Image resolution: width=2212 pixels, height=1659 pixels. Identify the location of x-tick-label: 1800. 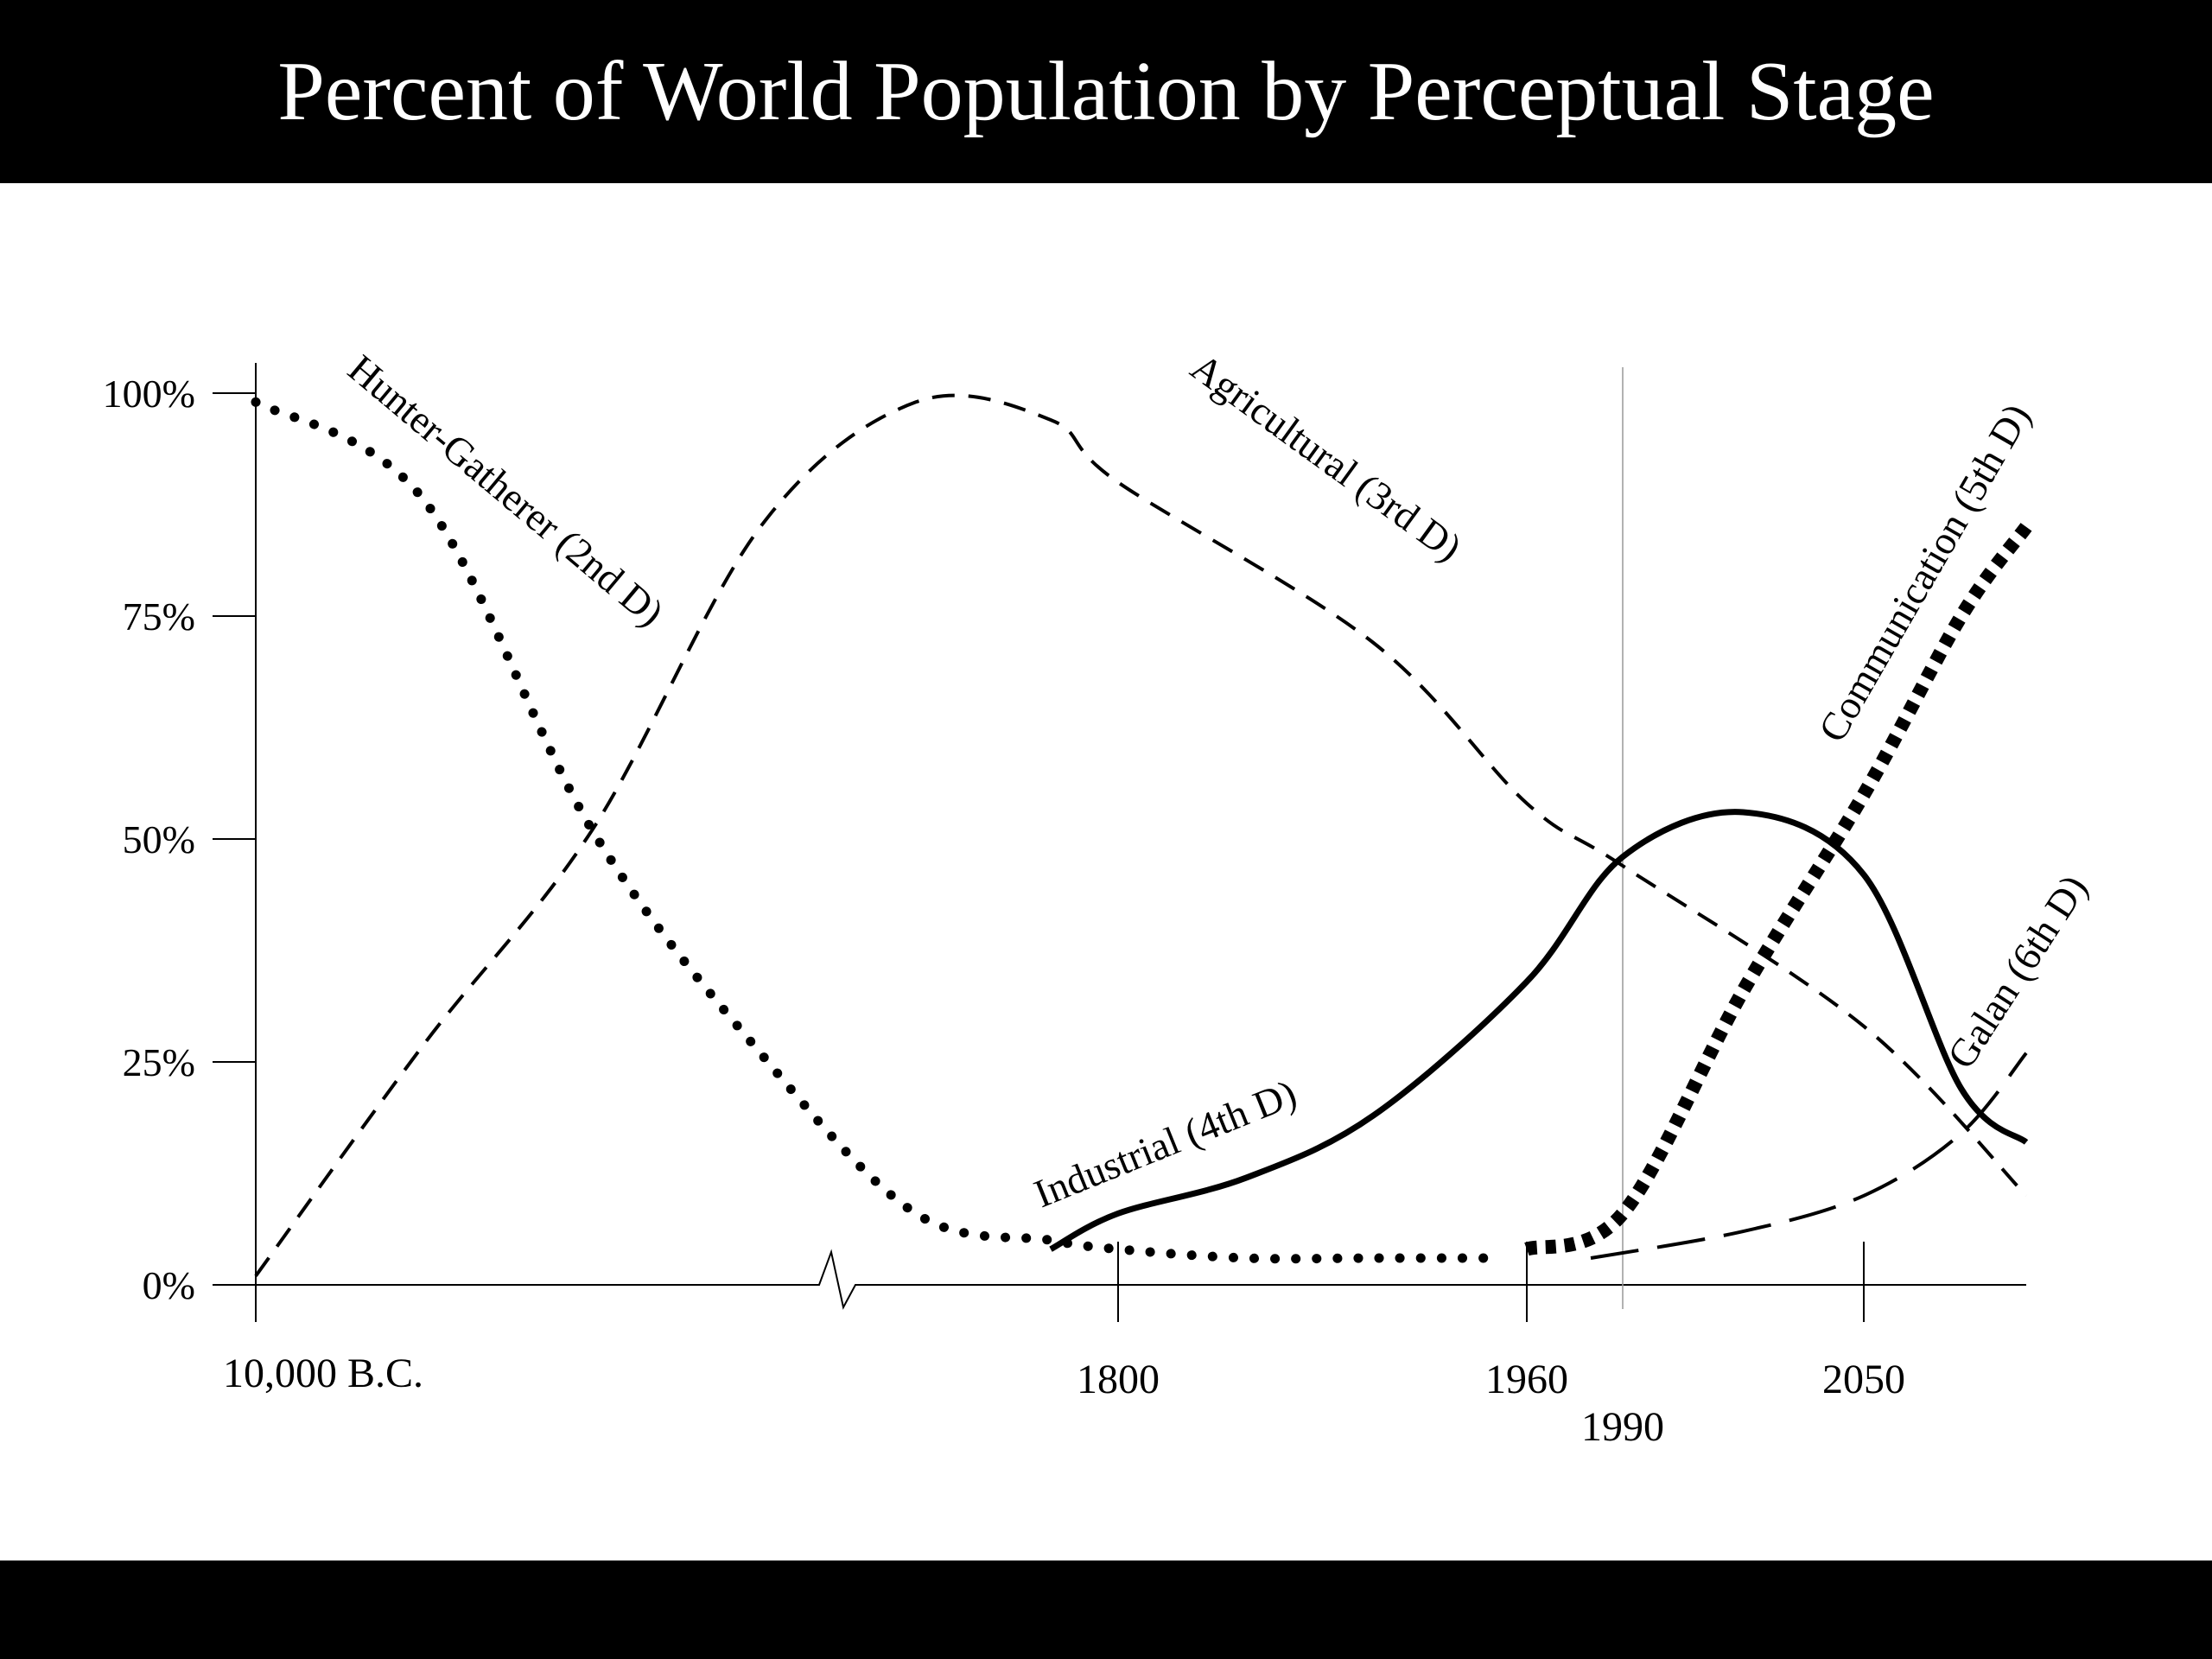
(1118, 1379).